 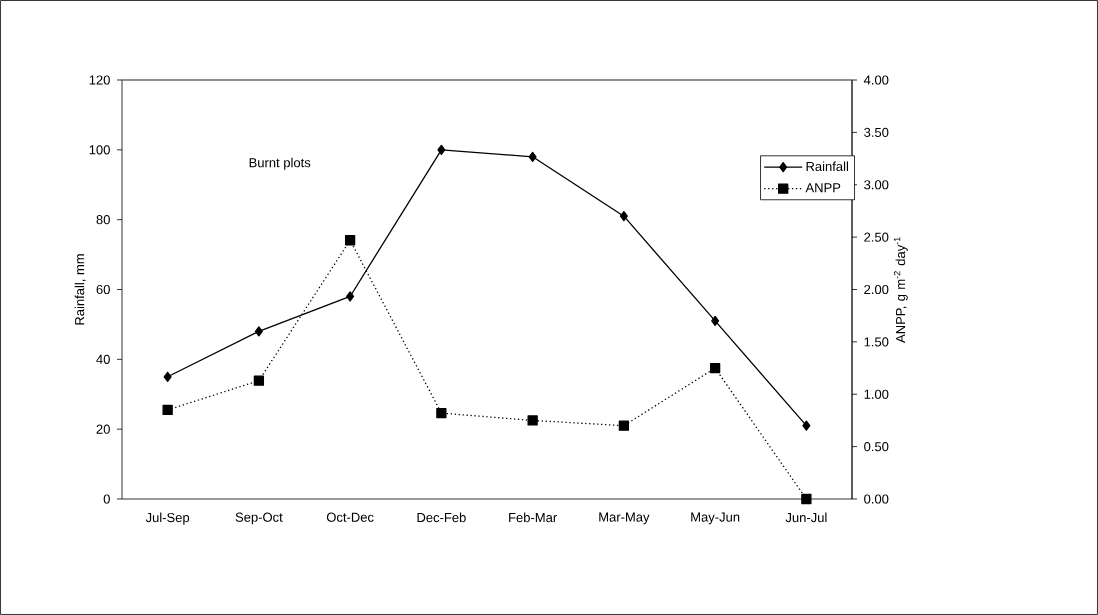 I want to click on x-tick-label: Sep-Oct, so click(x=259, y=518).